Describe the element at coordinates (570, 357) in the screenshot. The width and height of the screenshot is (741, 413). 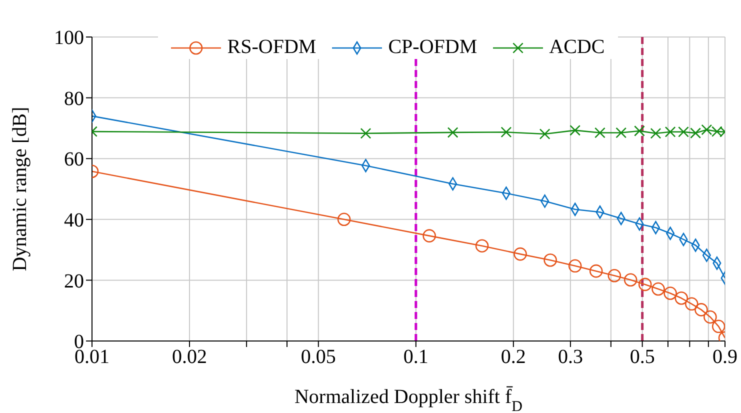
I see `x-tick-label: 0.3` at that location.